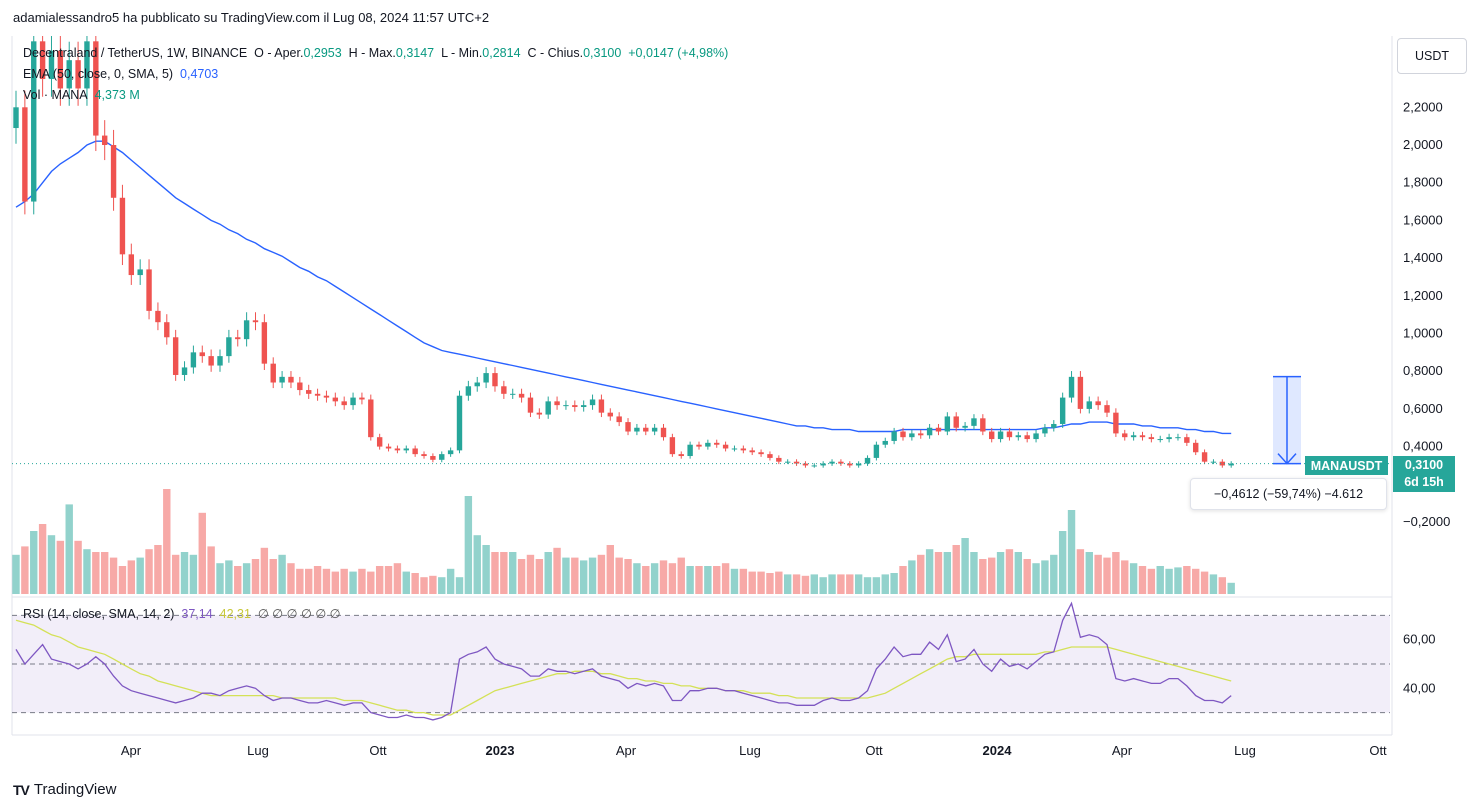  I want to click on price-tag-value: 0,3100, so click(1424, 465).